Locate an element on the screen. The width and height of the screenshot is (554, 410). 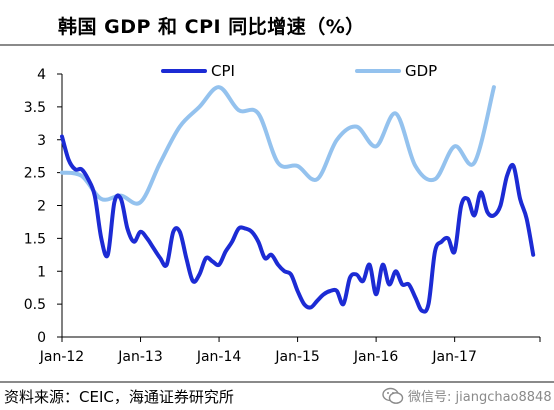
wechat-icon is located at coordinates (393, 395).